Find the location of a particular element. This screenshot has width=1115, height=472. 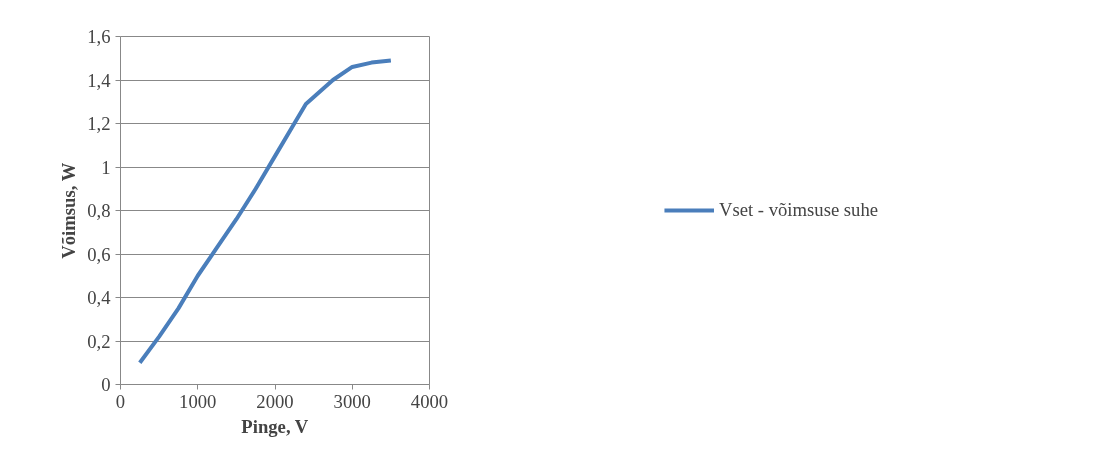

y-tick-label: 0,8 is located at coordinates (99, 210).